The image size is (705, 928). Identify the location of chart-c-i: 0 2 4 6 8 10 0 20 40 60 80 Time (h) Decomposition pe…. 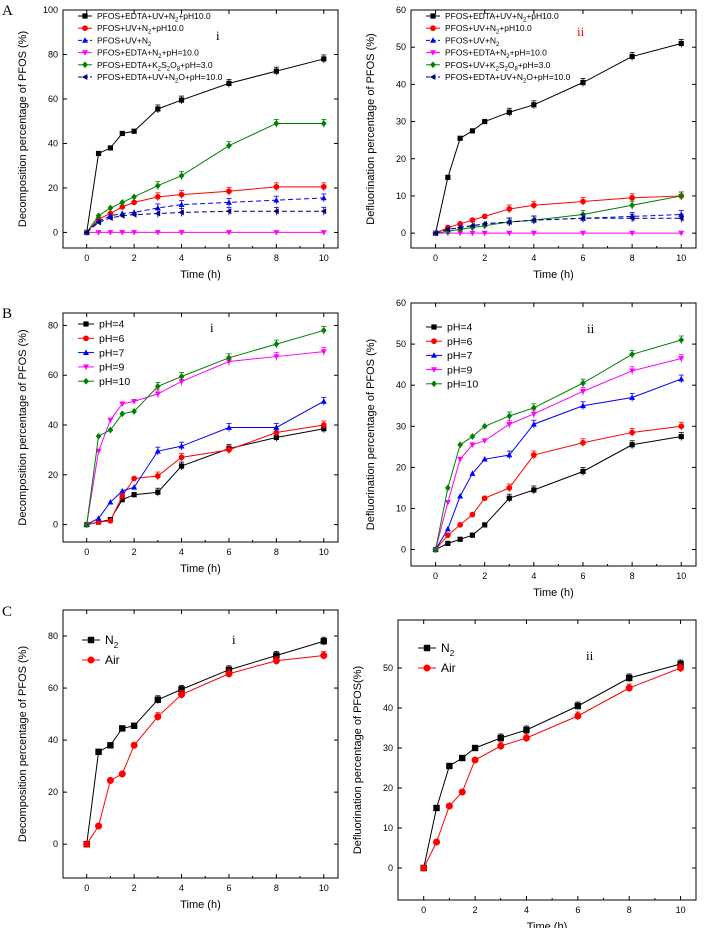
(178, 760).